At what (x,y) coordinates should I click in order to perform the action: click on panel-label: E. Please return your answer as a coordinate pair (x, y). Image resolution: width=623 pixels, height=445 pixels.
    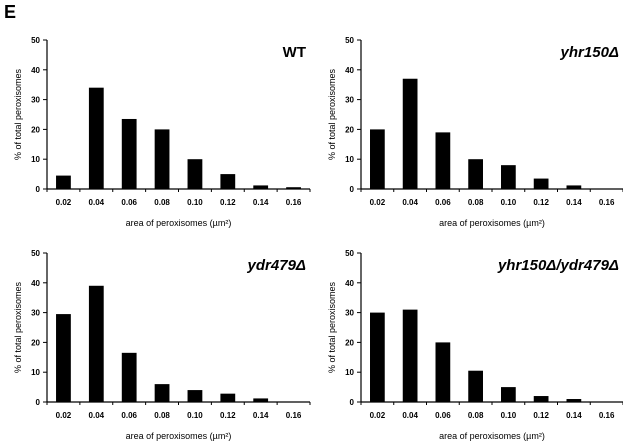
    Looking at the image, I should click on (10, 12).